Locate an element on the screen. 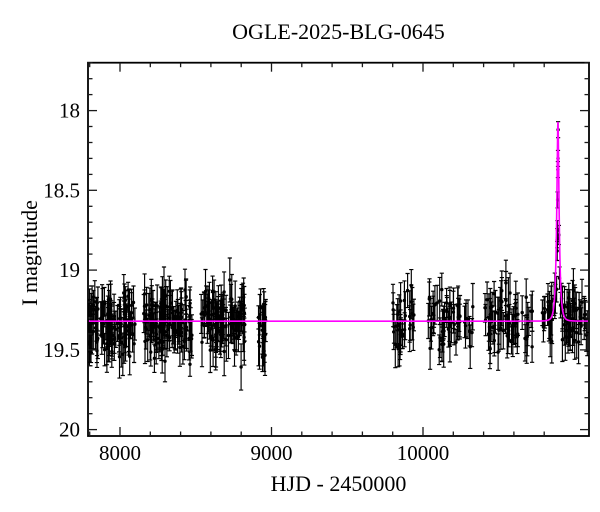  y-tick-label: 18 is located at coordinates (69, 111).